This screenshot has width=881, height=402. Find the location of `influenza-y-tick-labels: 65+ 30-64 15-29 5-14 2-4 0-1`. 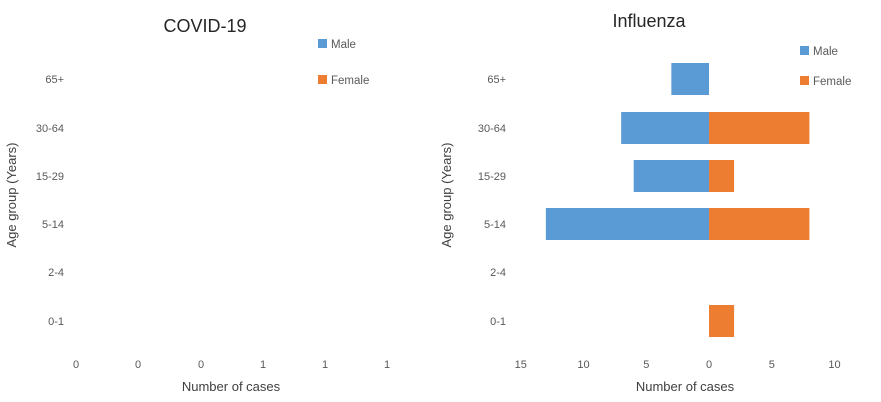

influenza-y-tick-labels: 65+ 30-64 15-29 5-14 2-4 0-1 is located at coordinates (492, 201).